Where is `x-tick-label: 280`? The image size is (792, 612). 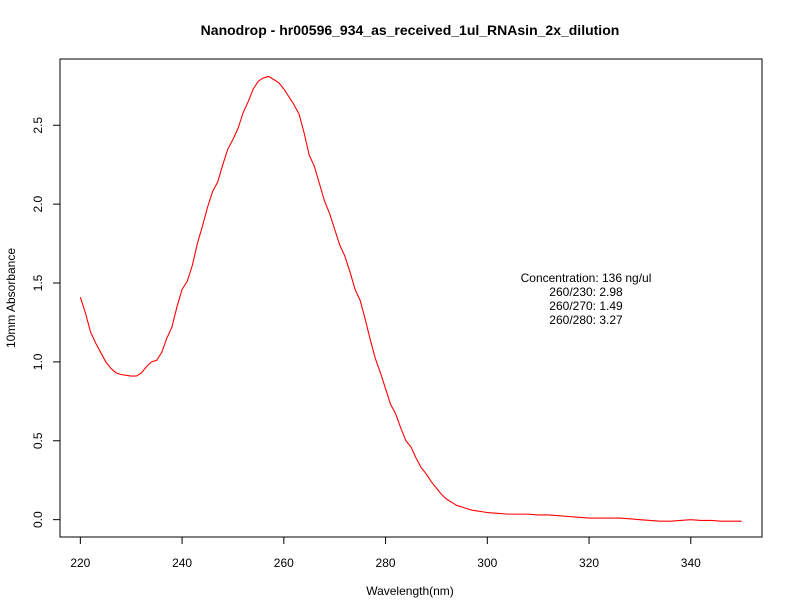 x-tick-label: 280 is located at coordinates (386, 563).